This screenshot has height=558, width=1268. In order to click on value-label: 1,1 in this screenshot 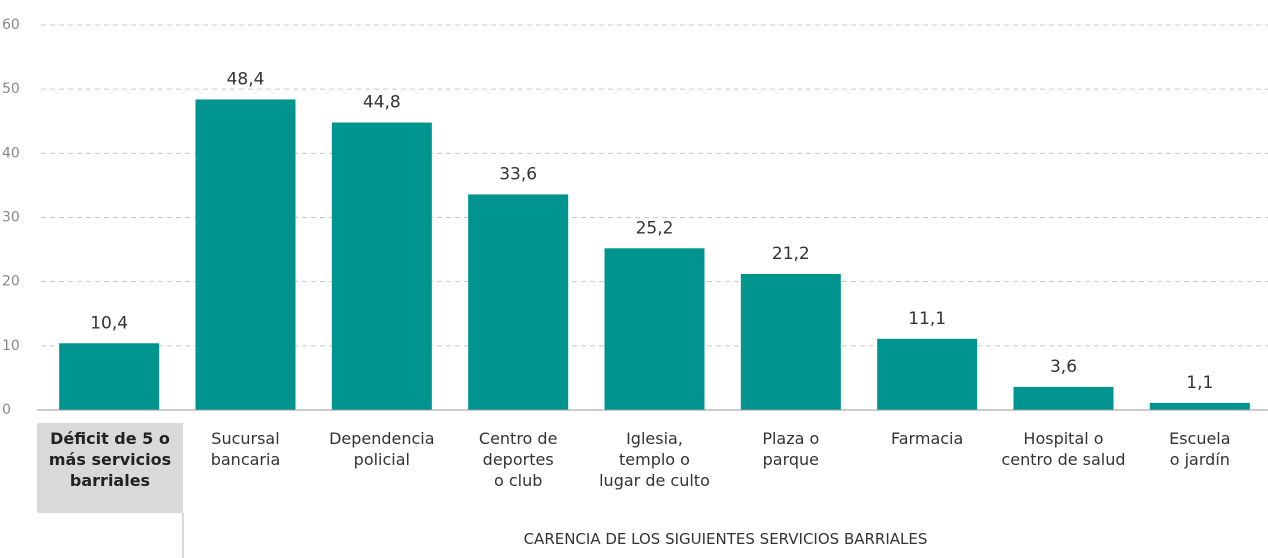, I will do `click(1199, 383)`.